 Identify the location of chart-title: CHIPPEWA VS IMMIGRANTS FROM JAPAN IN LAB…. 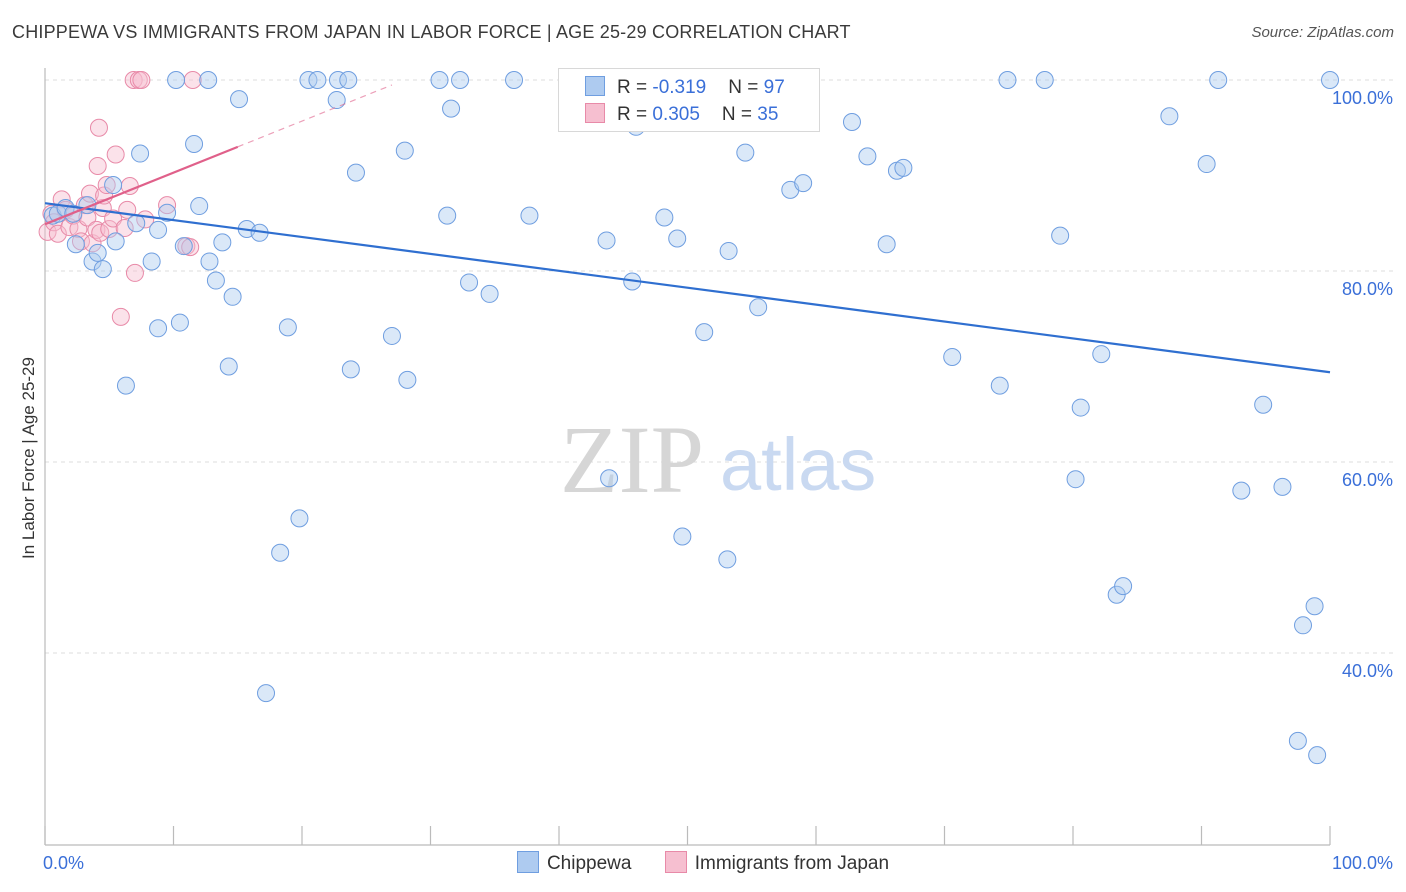
(431, 32).